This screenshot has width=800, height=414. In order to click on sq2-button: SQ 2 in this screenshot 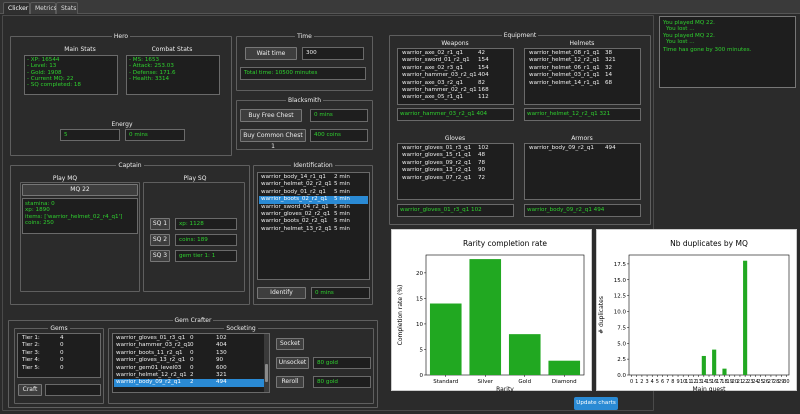, I will do `click(160, 240)`.